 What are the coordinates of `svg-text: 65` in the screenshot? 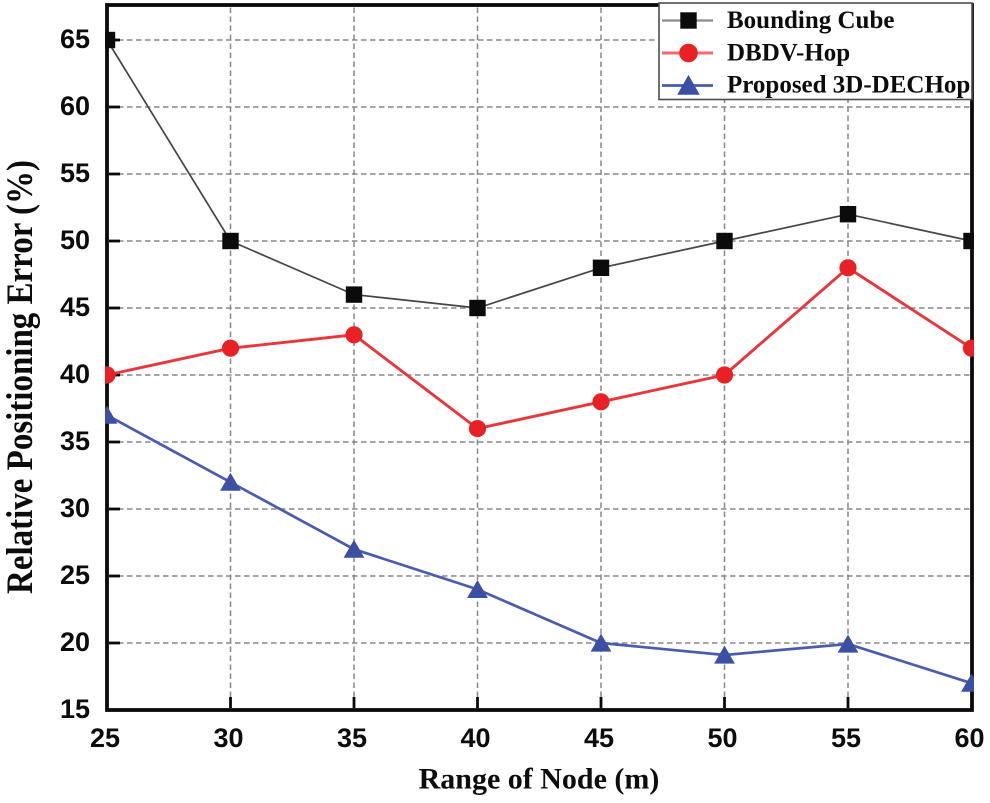 It's located at (75, 39).